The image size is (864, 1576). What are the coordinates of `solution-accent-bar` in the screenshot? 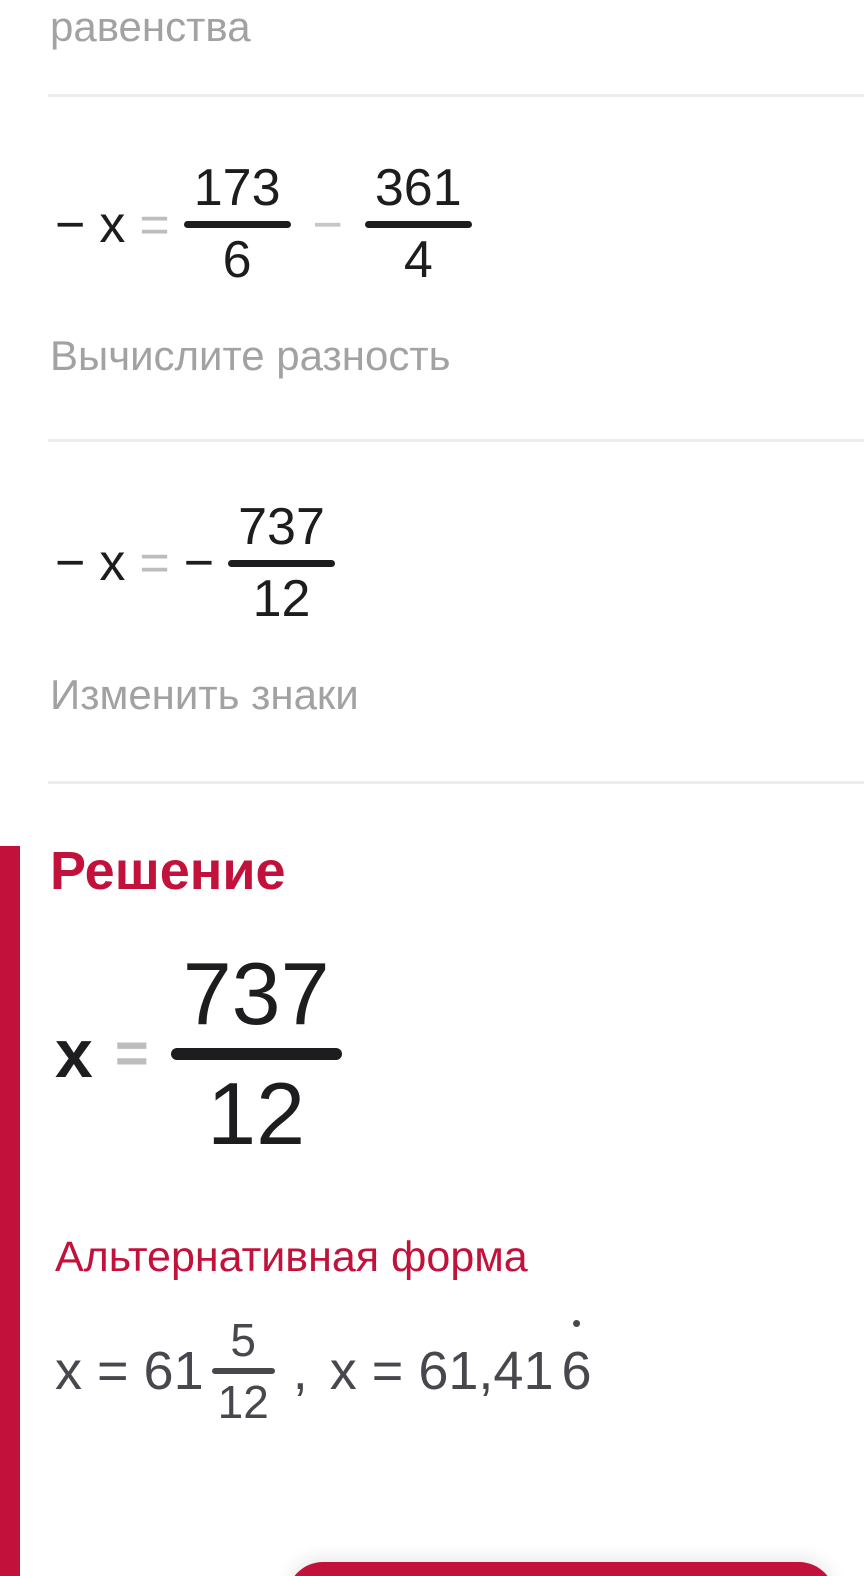 It's located at (10, 1211).